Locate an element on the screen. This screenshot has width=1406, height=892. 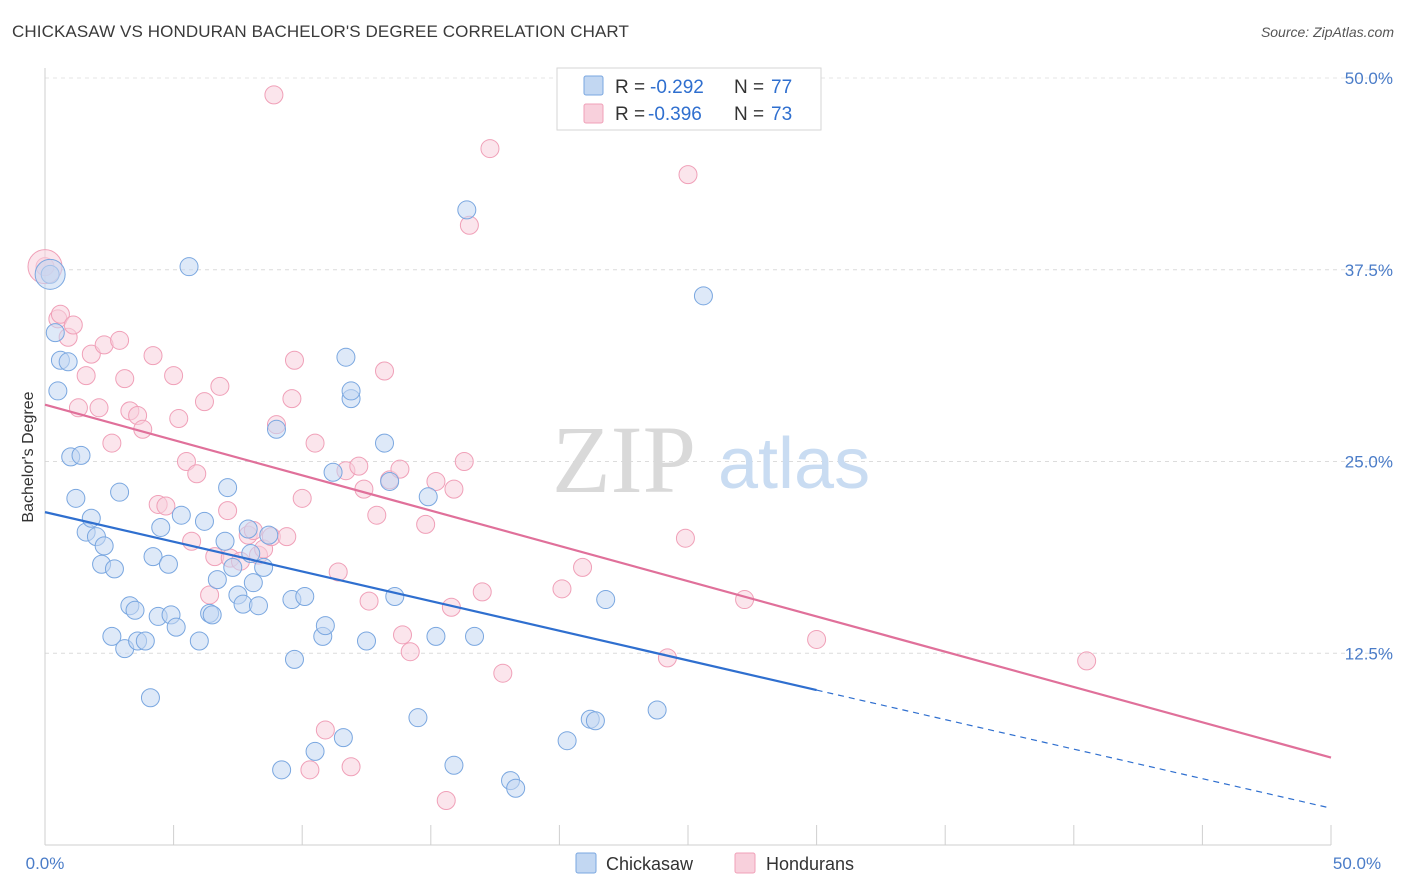
chickasaw-point-large is located at coordinates (50, 274).